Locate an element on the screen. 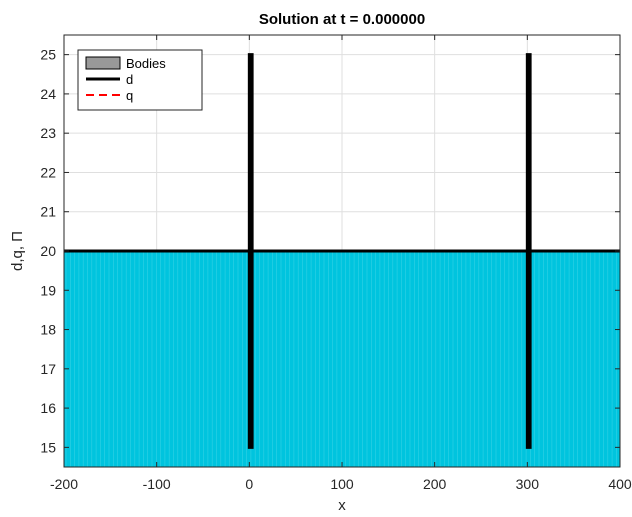 The image size is (632, 517). x-tick-label: 400 is located at coordinates (620, 484).